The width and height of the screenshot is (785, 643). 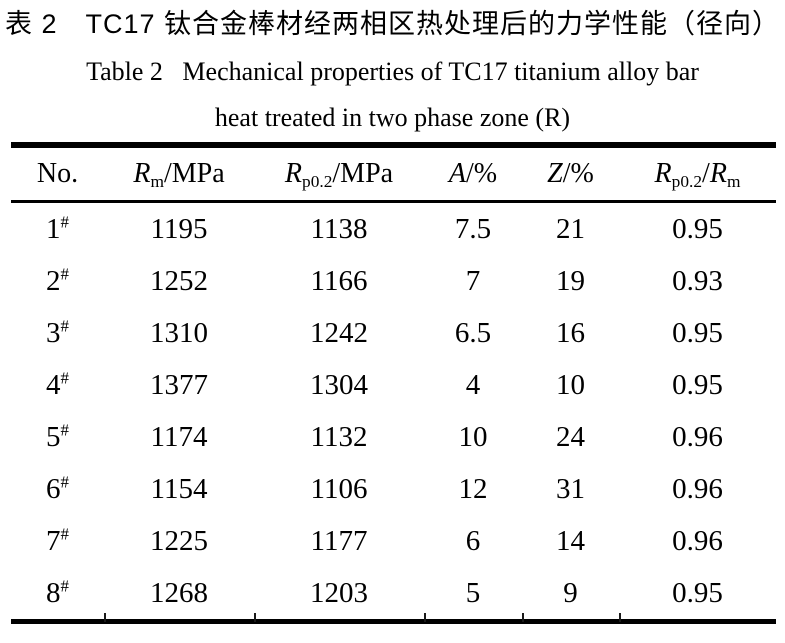 I want to click on cell-a: 12, so click(x=473, y=488).